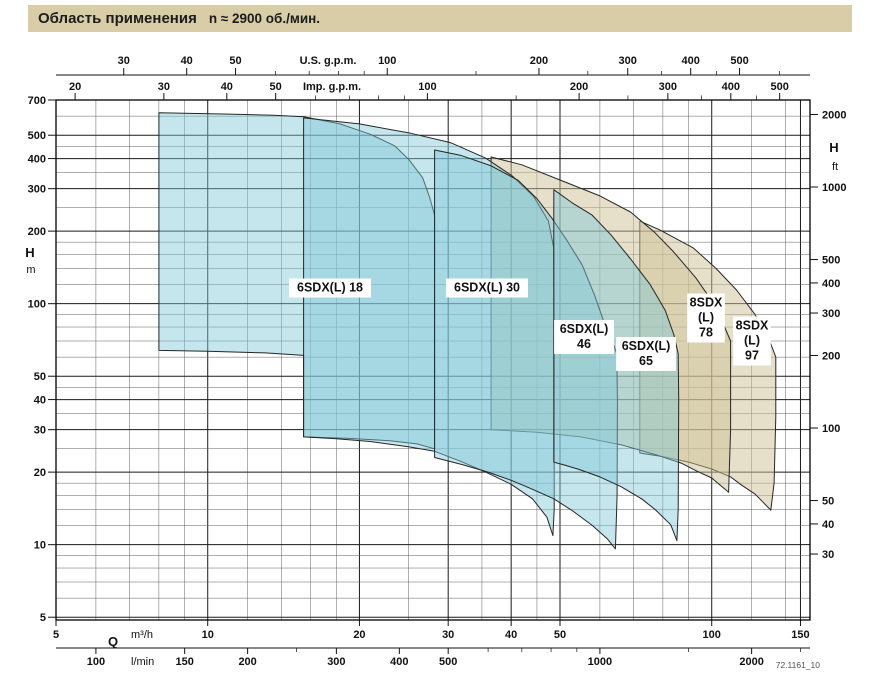 The height and width of the screenshot is (680, 878). Describe the element at coordinates (264, 18) in the screenshot. I see `pump-speed-label: n ≈ 2900 об./мин.` at that location.